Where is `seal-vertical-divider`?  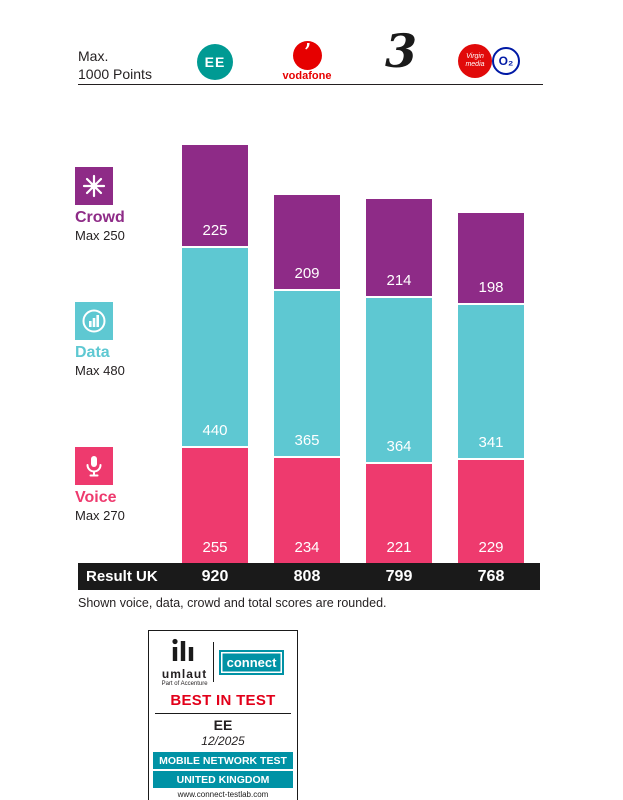
seal-vertical-divider is located at coordinates (213, 662).